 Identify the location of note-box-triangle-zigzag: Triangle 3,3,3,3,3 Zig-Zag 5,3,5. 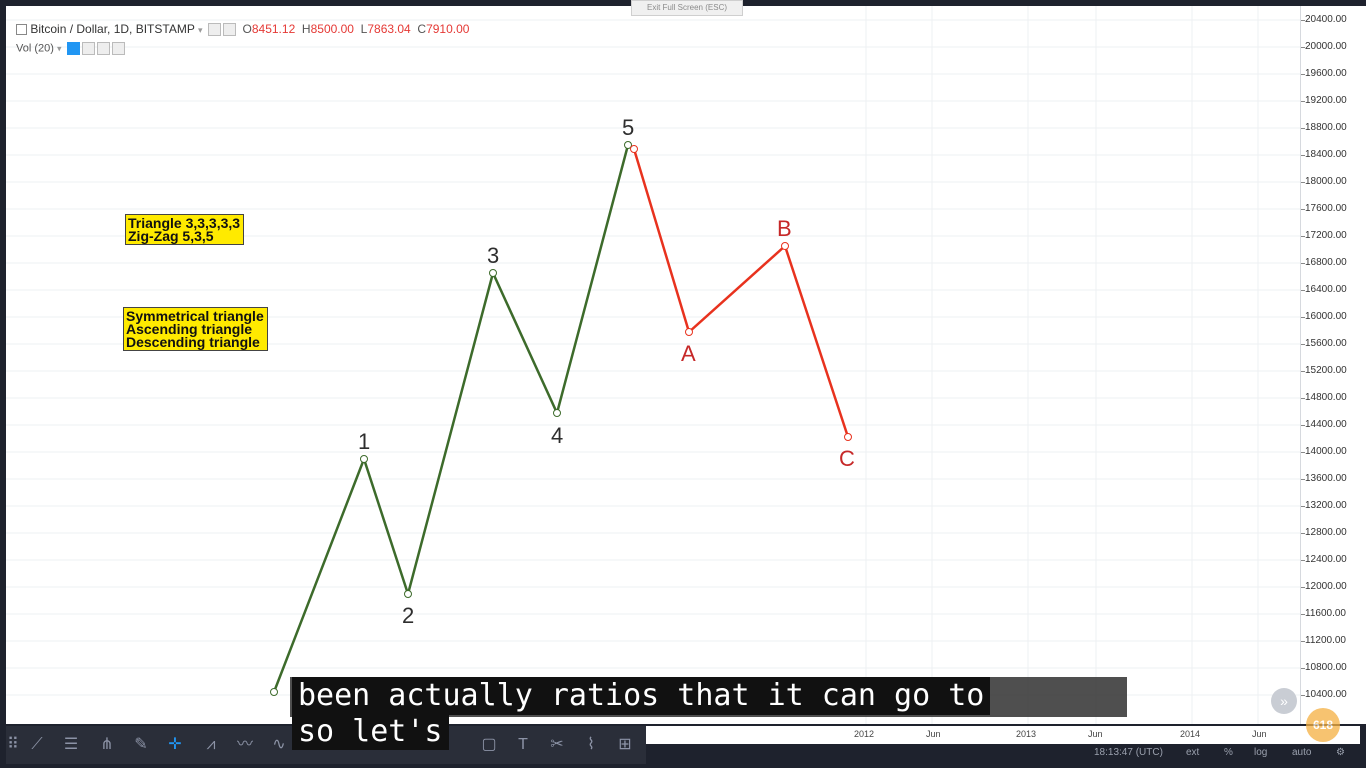
(185, 229).